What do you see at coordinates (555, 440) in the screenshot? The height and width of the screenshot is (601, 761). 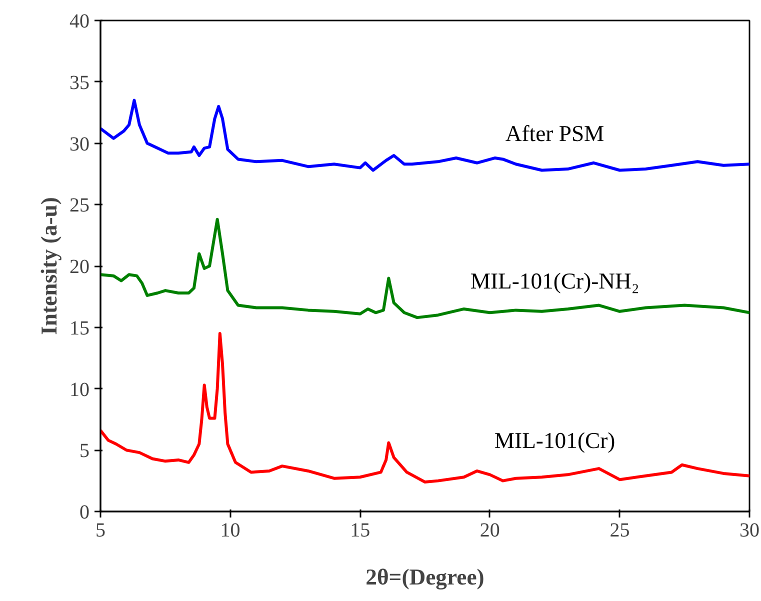 I see `series-label: MIL-101(Cr)` at bounding box center [555, 440].